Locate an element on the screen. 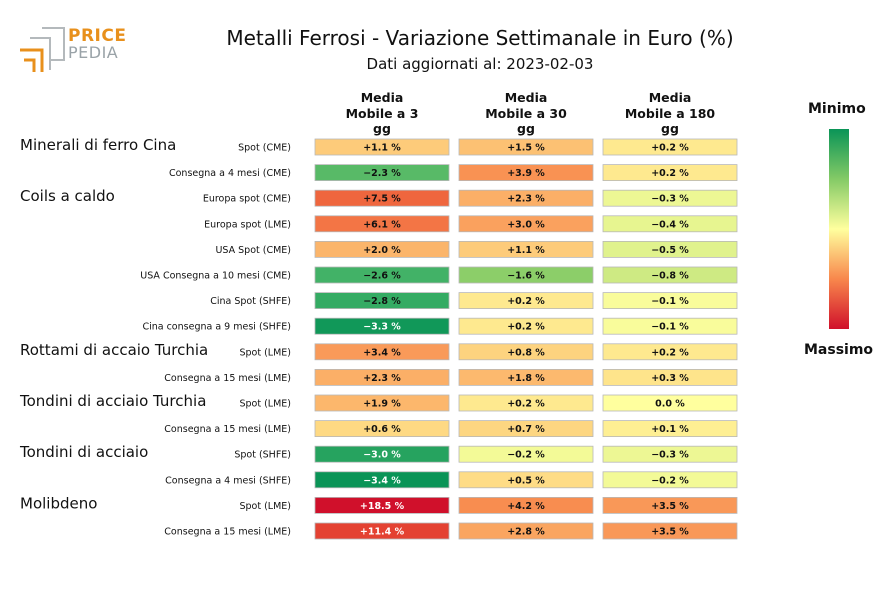 The image size is (880, 600). cell-value-label: +0.1 % is located at coordinates (670, 429).